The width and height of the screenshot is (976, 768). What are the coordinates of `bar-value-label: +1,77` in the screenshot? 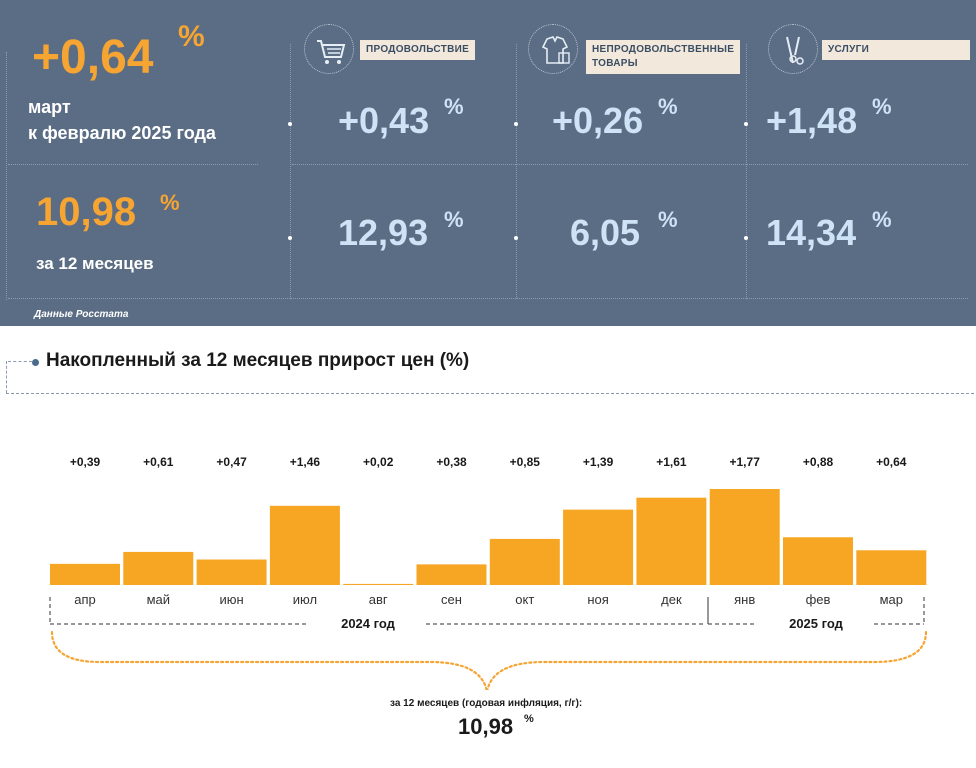 It's located at (745, 462).